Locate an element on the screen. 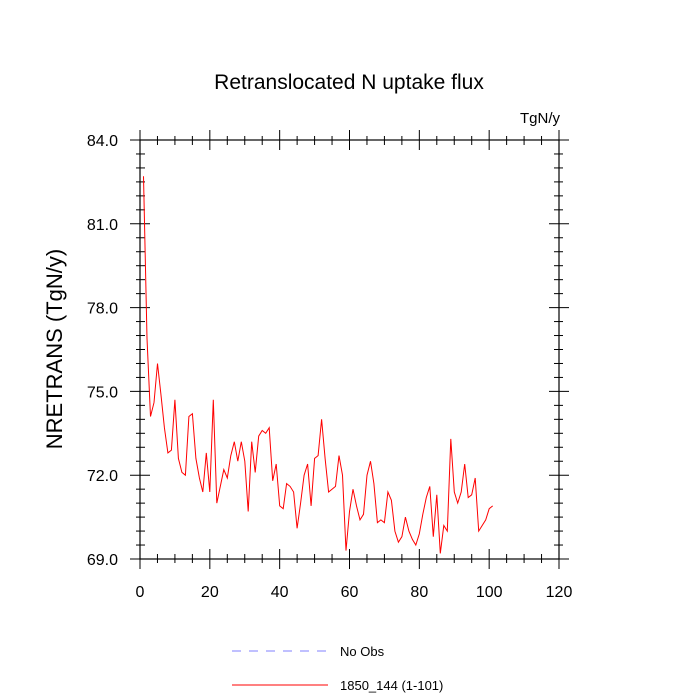 This screenshot has height=700, width=700. x-tick-label: 0 is located at coordinates (140, 592).